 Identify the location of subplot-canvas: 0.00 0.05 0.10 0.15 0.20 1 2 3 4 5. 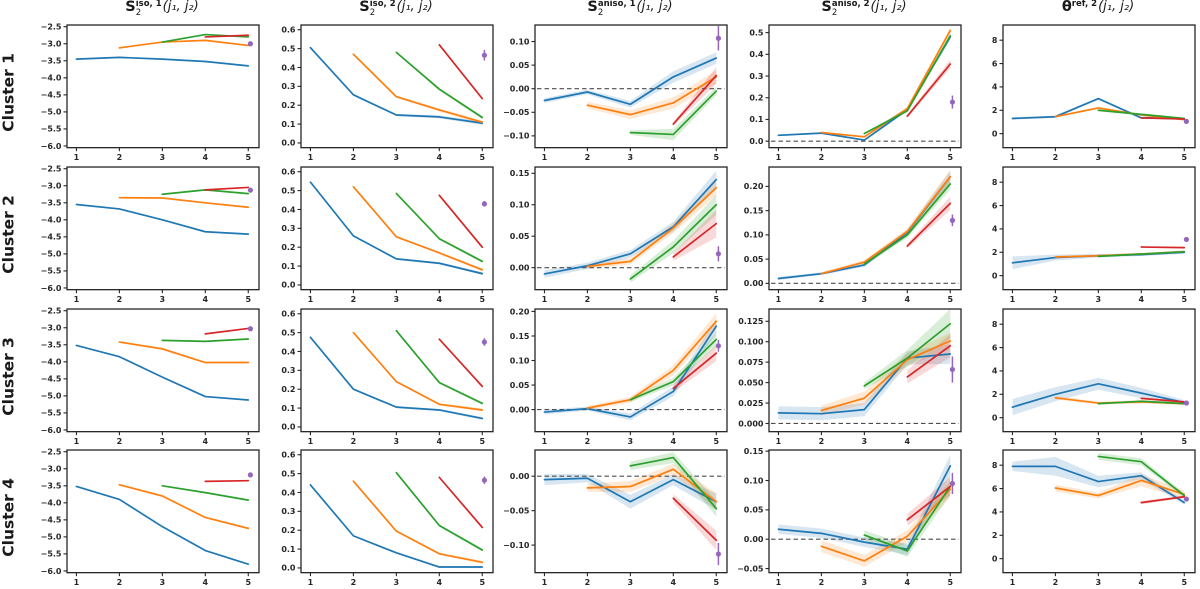
(619, 376).